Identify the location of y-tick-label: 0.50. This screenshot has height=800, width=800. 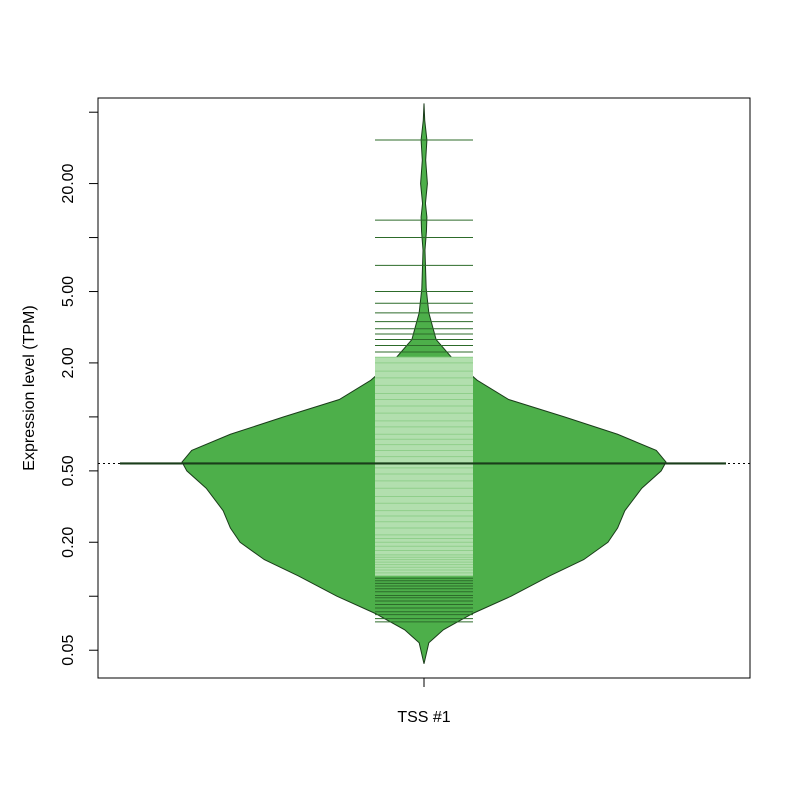
(68, 470).